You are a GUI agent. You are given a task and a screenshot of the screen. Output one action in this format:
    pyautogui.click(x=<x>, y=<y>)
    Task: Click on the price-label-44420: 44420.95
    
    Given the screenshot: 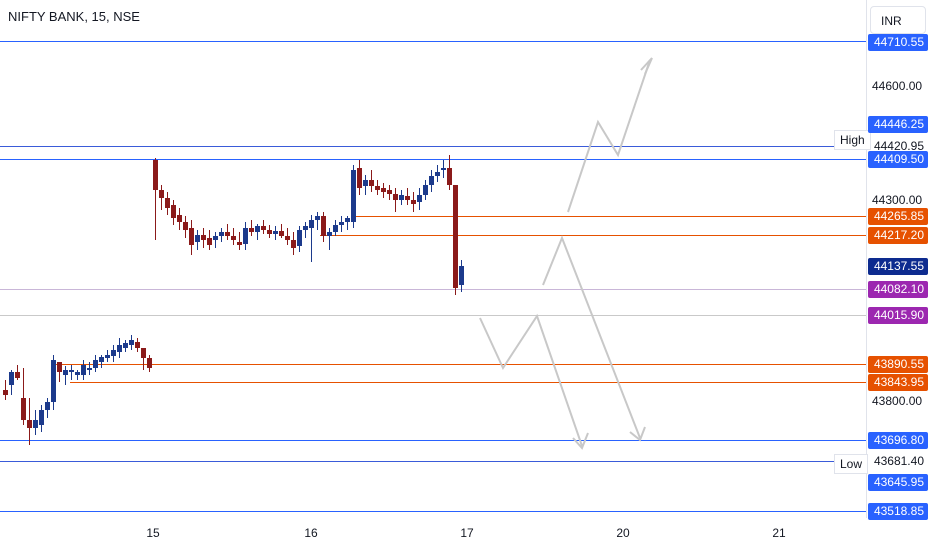 What is the action you would take?
    pyautogui.click(x=898, y=146)
    